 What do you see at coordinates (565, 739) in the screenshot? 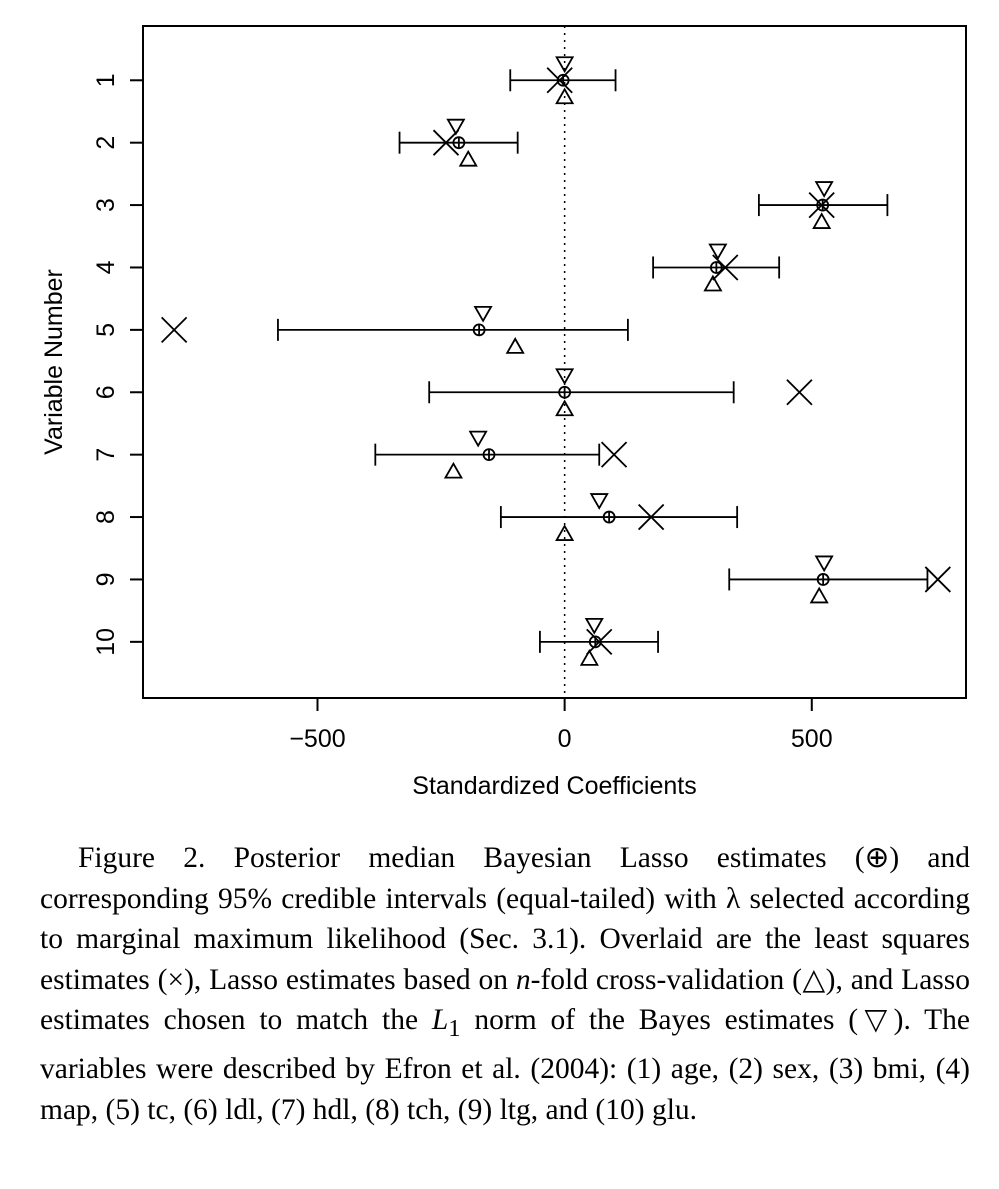
I see `x-tick-label: 0` at bounding box center [565, 739].